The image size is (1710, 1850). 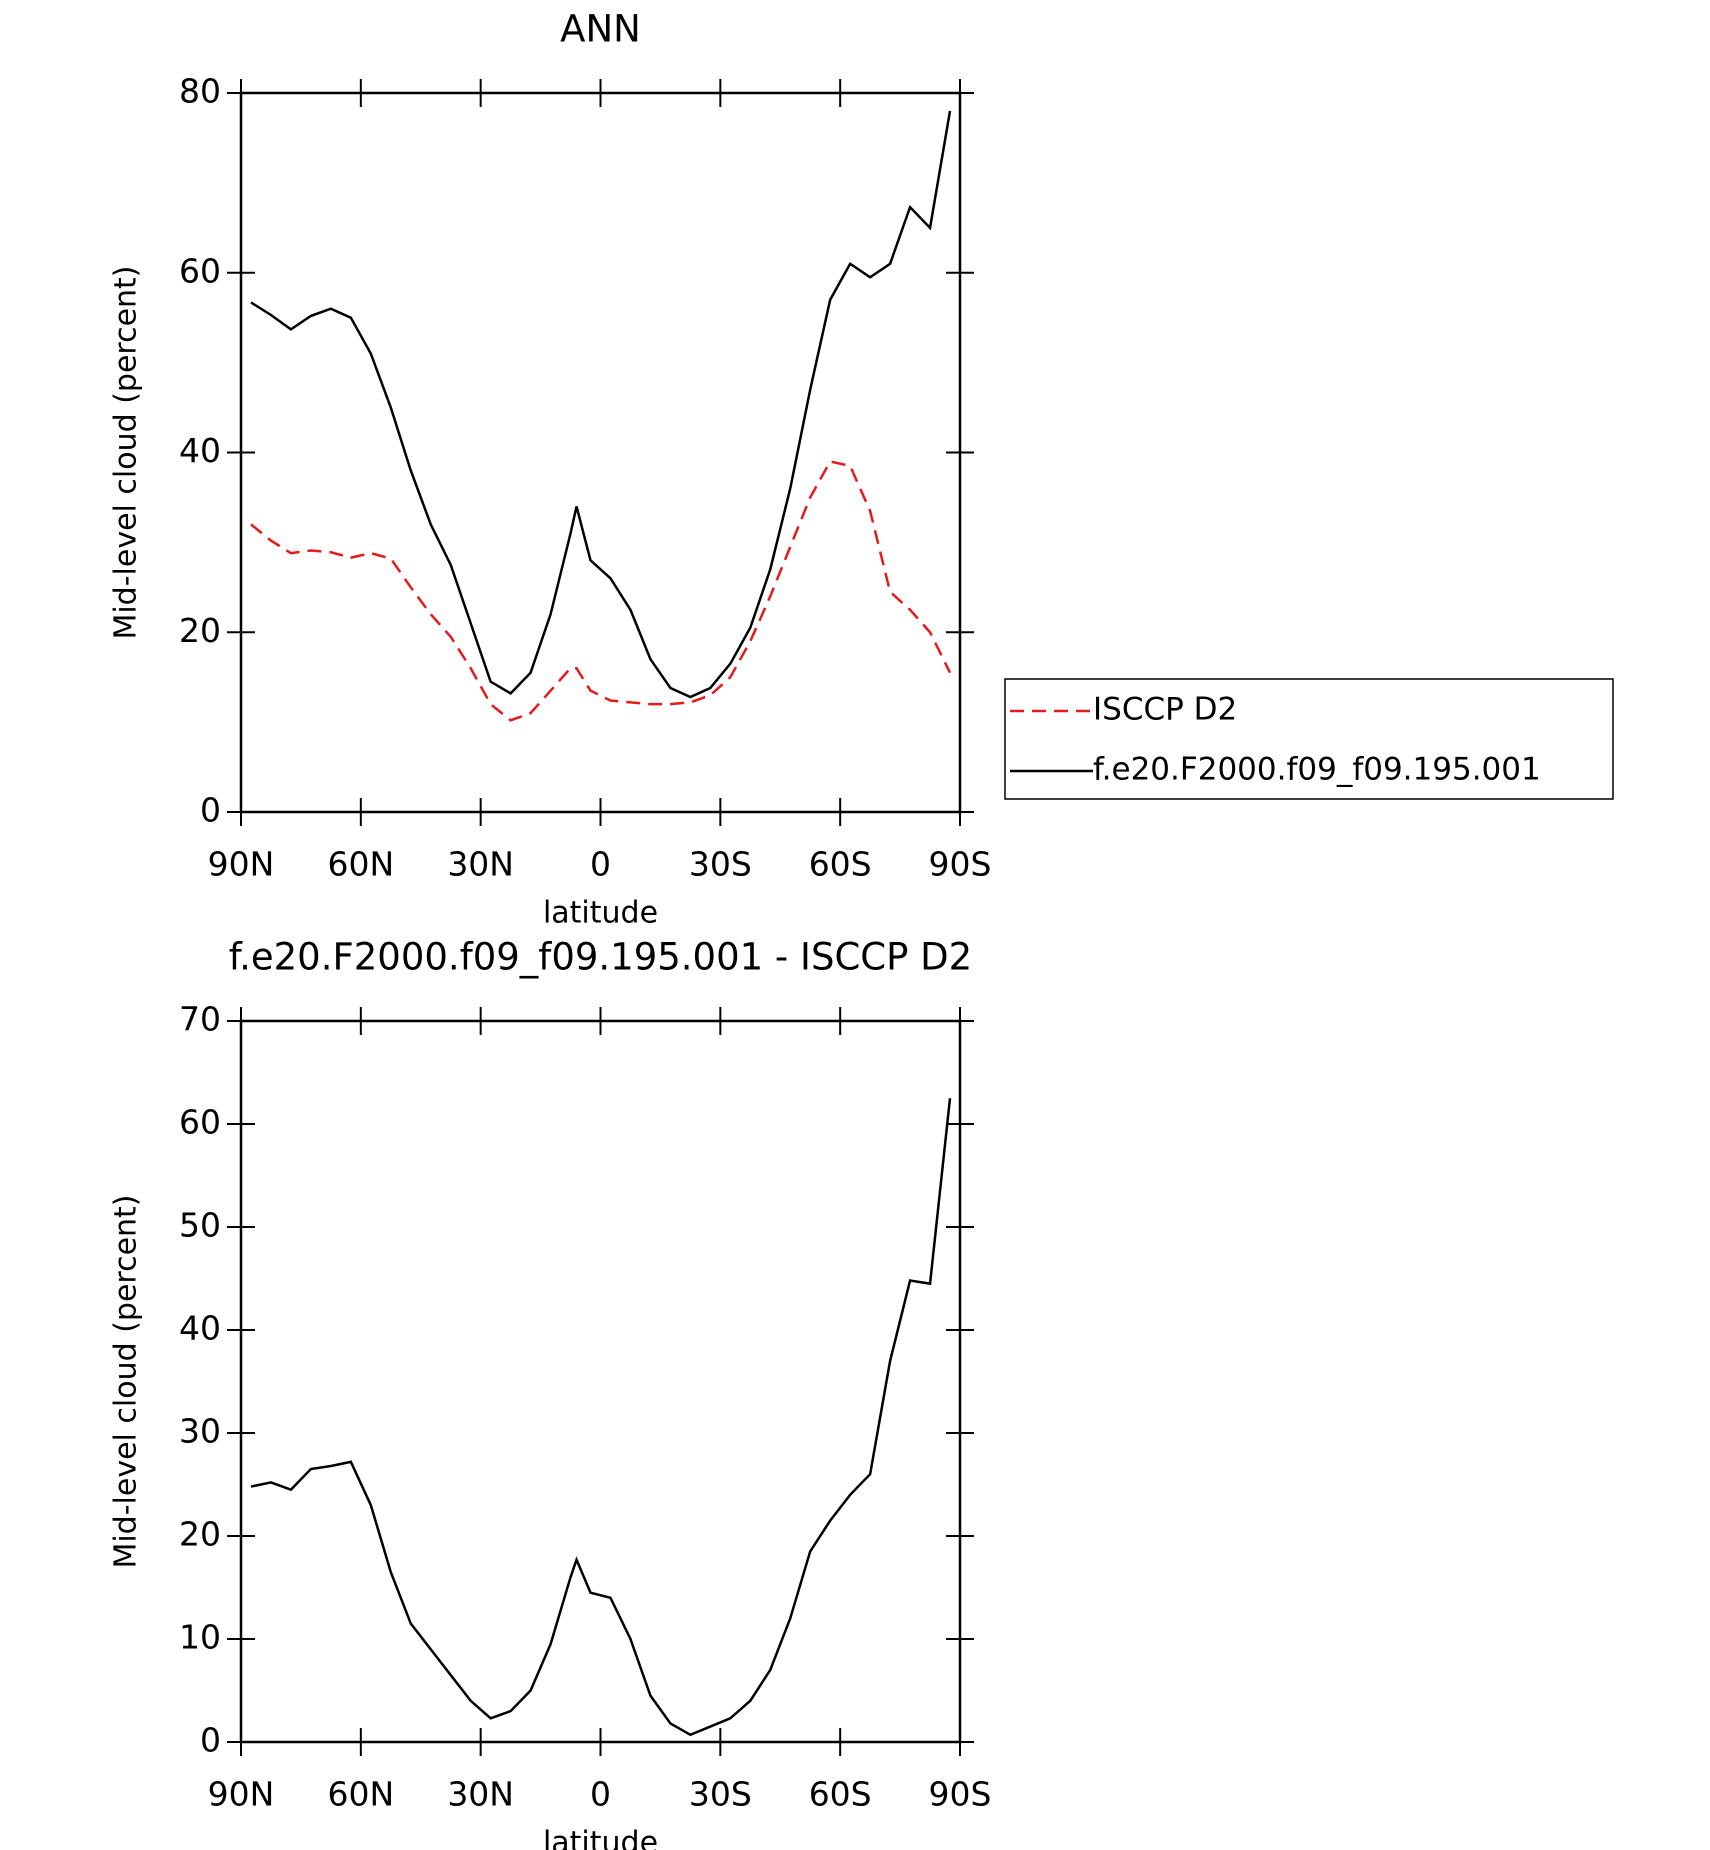 What do you see at coordinates (1309, 739) in the screenshot?
I see `legend-box` at bounding box center [1309, 739].